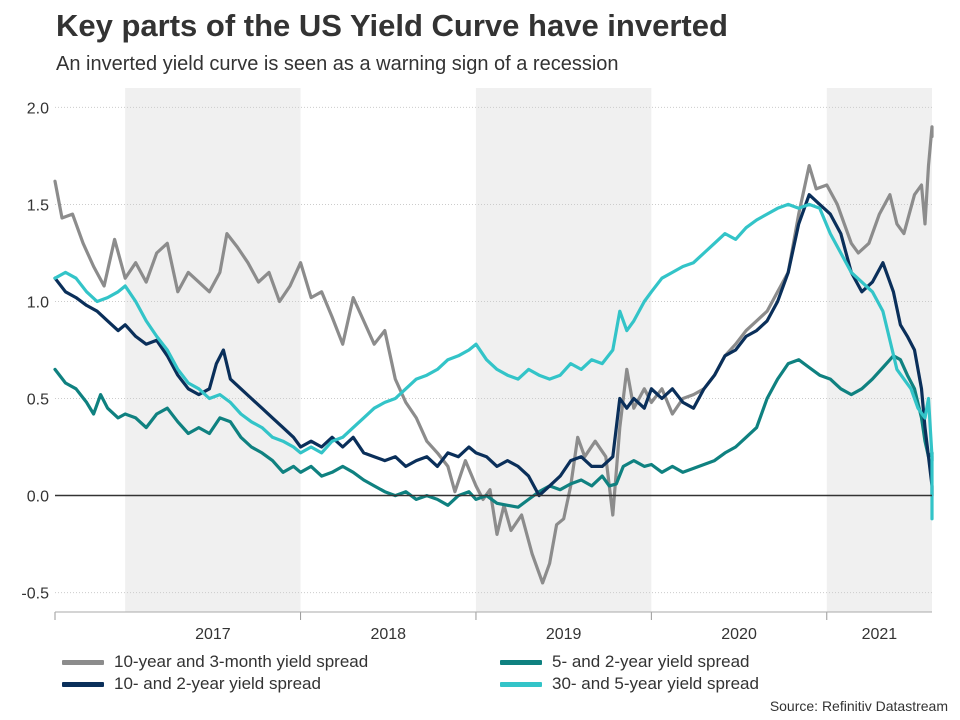  What do you see at coordinates (38, 497) in the screenshot?
I see `y-tick-label: 0.0` at bounding box center [38, 497].